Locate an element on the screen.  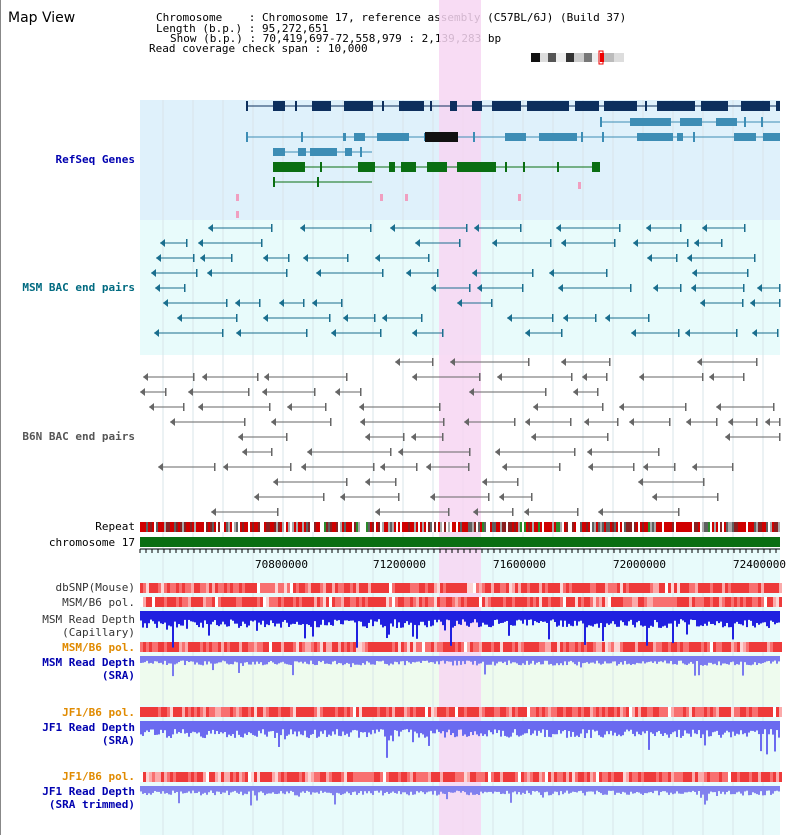
track-label-refseq: RefSeq Genes is located at coordinates (95, 159).